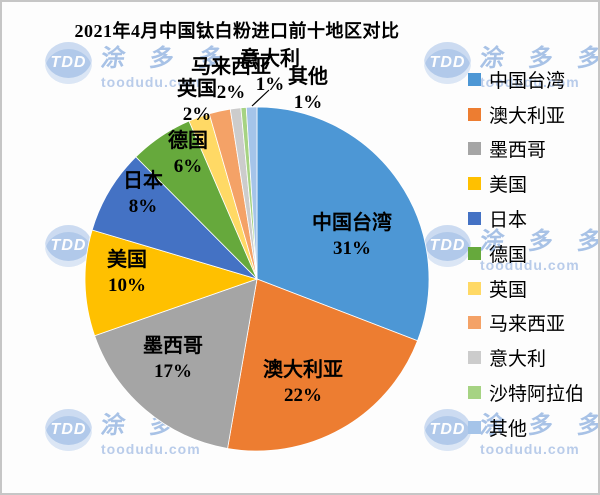 The image size is (600, 495). I want to click on pie-slice-墨西哥, so click(176, 363).